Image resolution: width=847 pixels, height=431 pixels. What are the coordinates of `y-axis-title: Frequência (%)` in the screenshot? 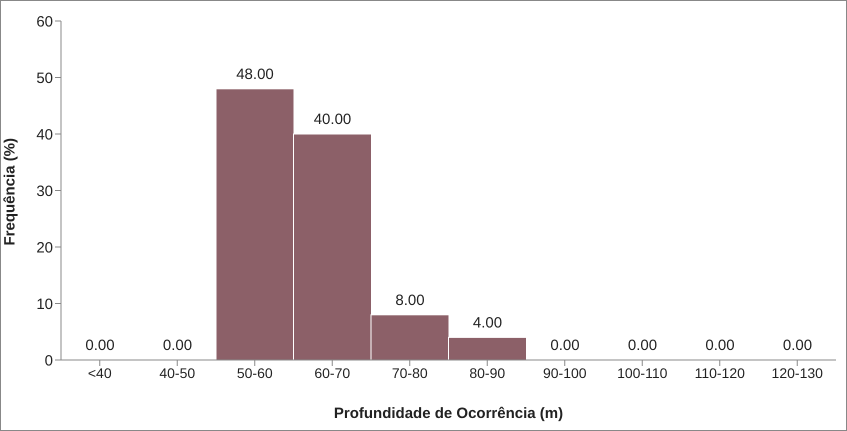 It's located at (9, 192).